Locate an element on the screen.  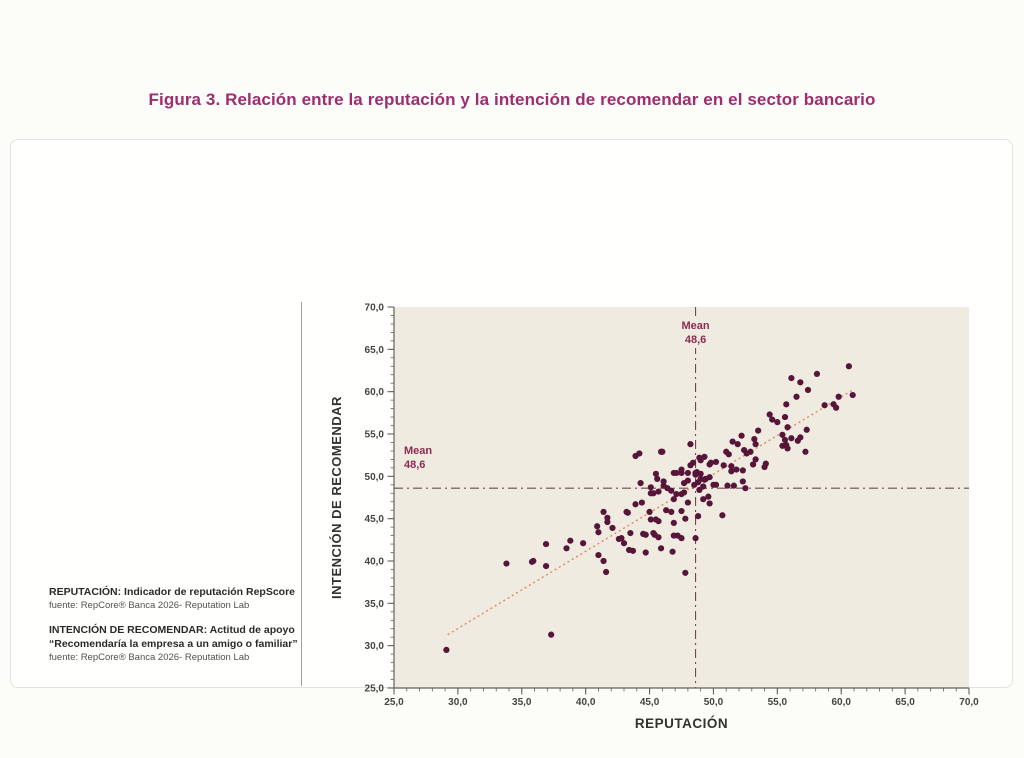
x-tick-label: 35,0 is located at coordinates (522, 702).